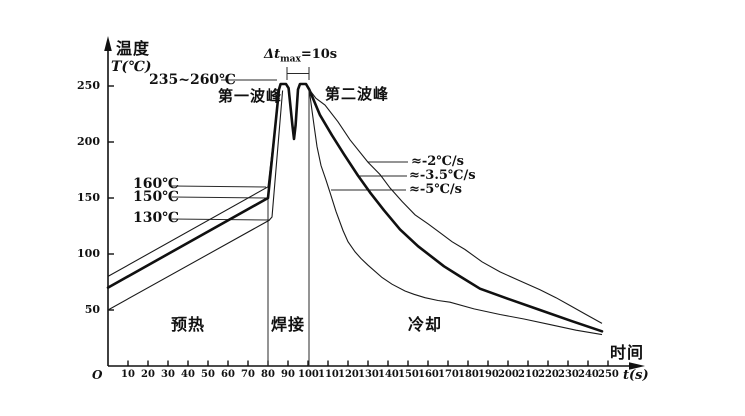  I want to click on x-tick-label: 60, so click(228, 374).